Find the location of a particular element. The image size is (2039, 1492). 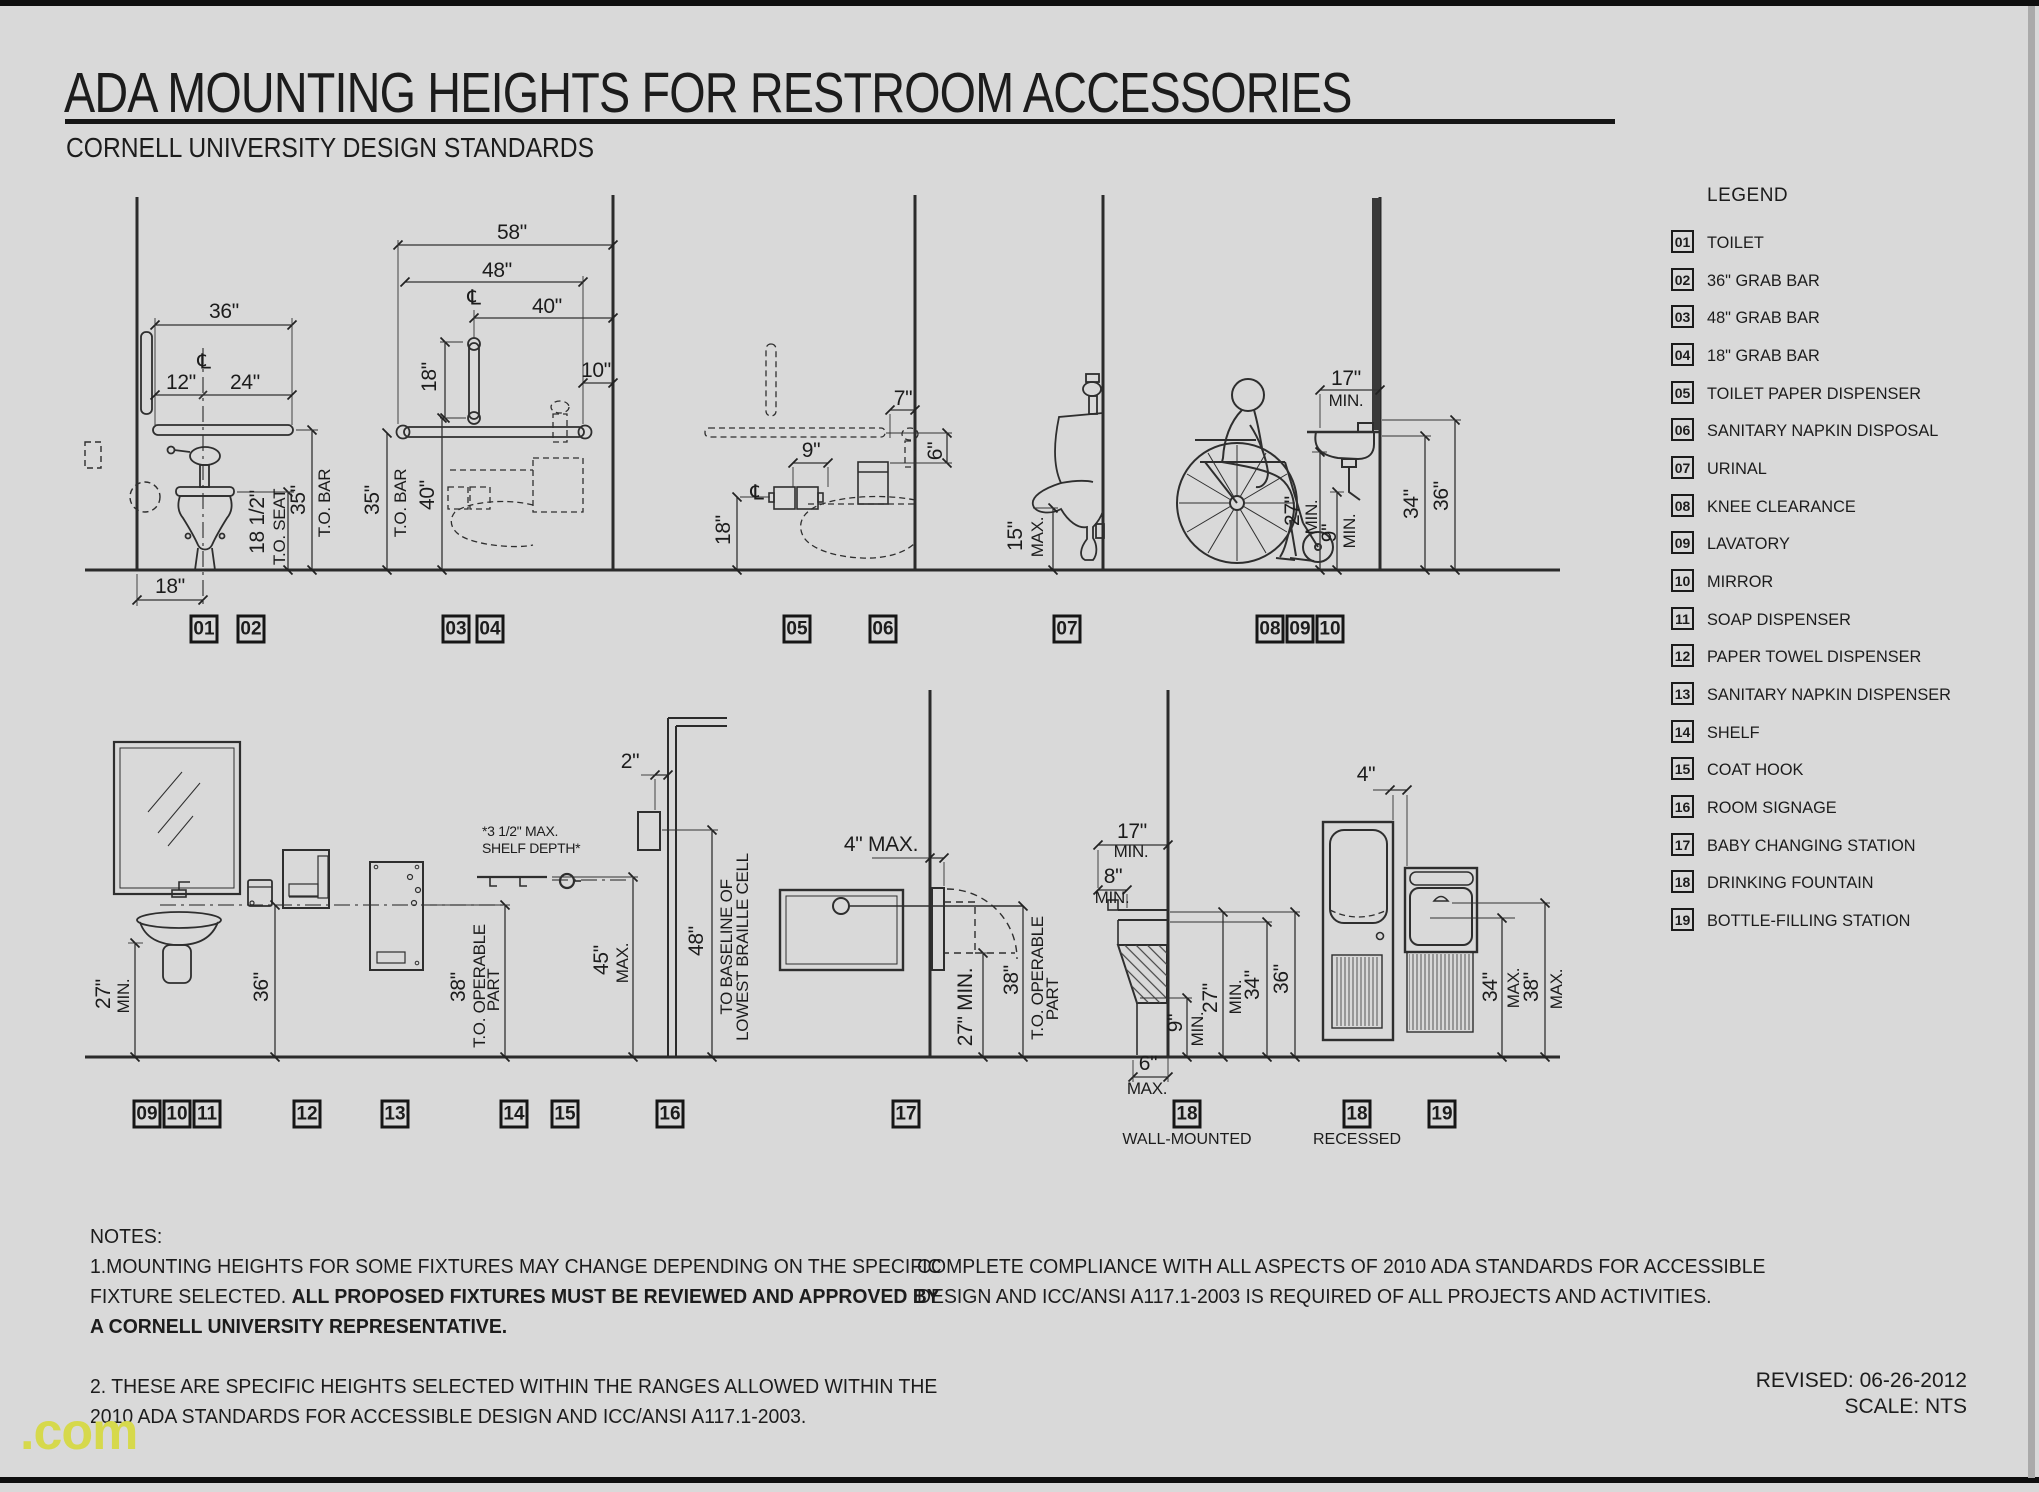

dim-dfw-apron-min: MIN. is located at coordinates (1112, 897).